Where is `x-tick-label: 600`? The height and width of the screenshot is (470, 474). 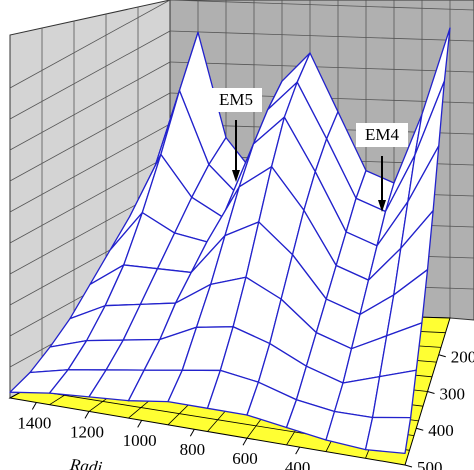 x-tick-label: 600 is located at coordinates (245, 458).